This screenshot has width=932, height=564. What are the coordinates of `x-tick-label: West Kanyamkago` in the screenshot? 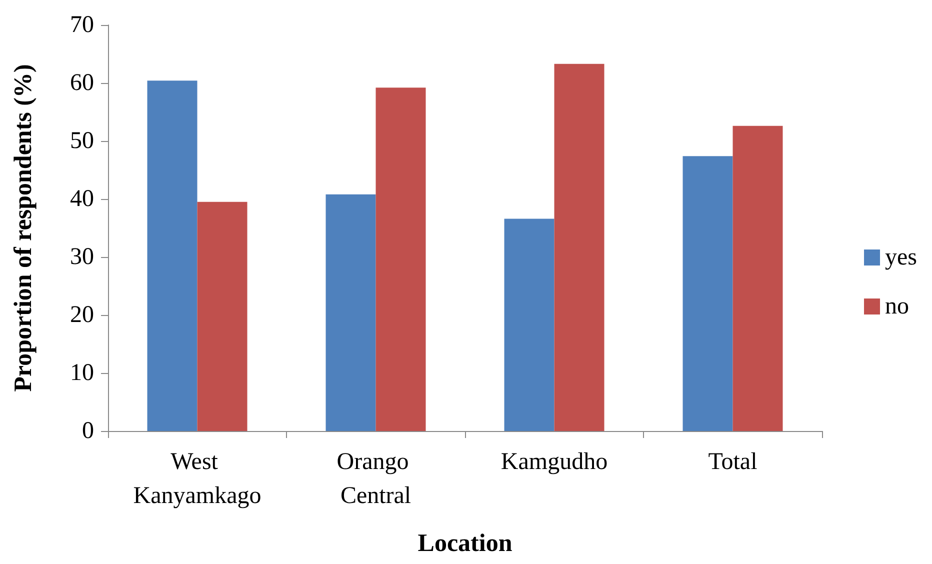 It's located at (197, 479).